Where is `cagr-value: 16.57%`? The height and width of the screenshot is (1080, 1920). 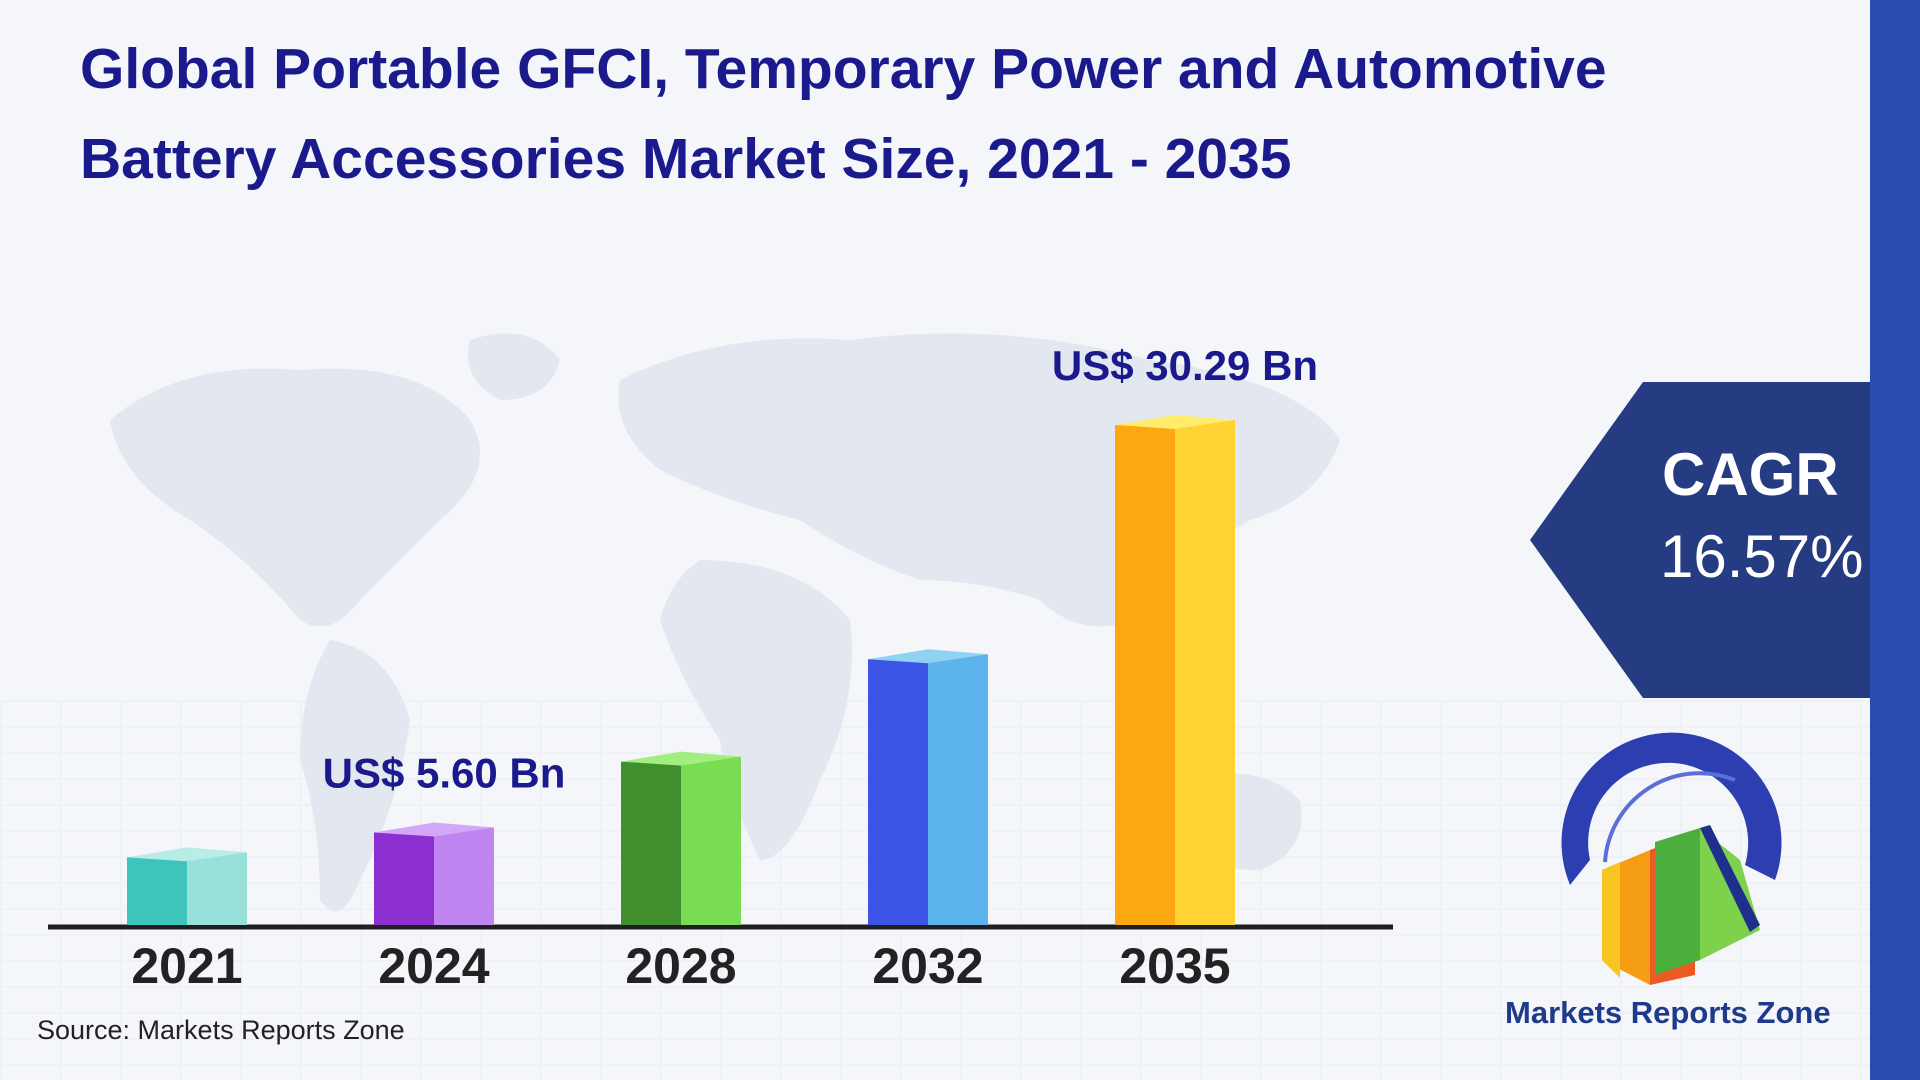
cagr-value: 16.57% is located at coordinates (1762, 556).